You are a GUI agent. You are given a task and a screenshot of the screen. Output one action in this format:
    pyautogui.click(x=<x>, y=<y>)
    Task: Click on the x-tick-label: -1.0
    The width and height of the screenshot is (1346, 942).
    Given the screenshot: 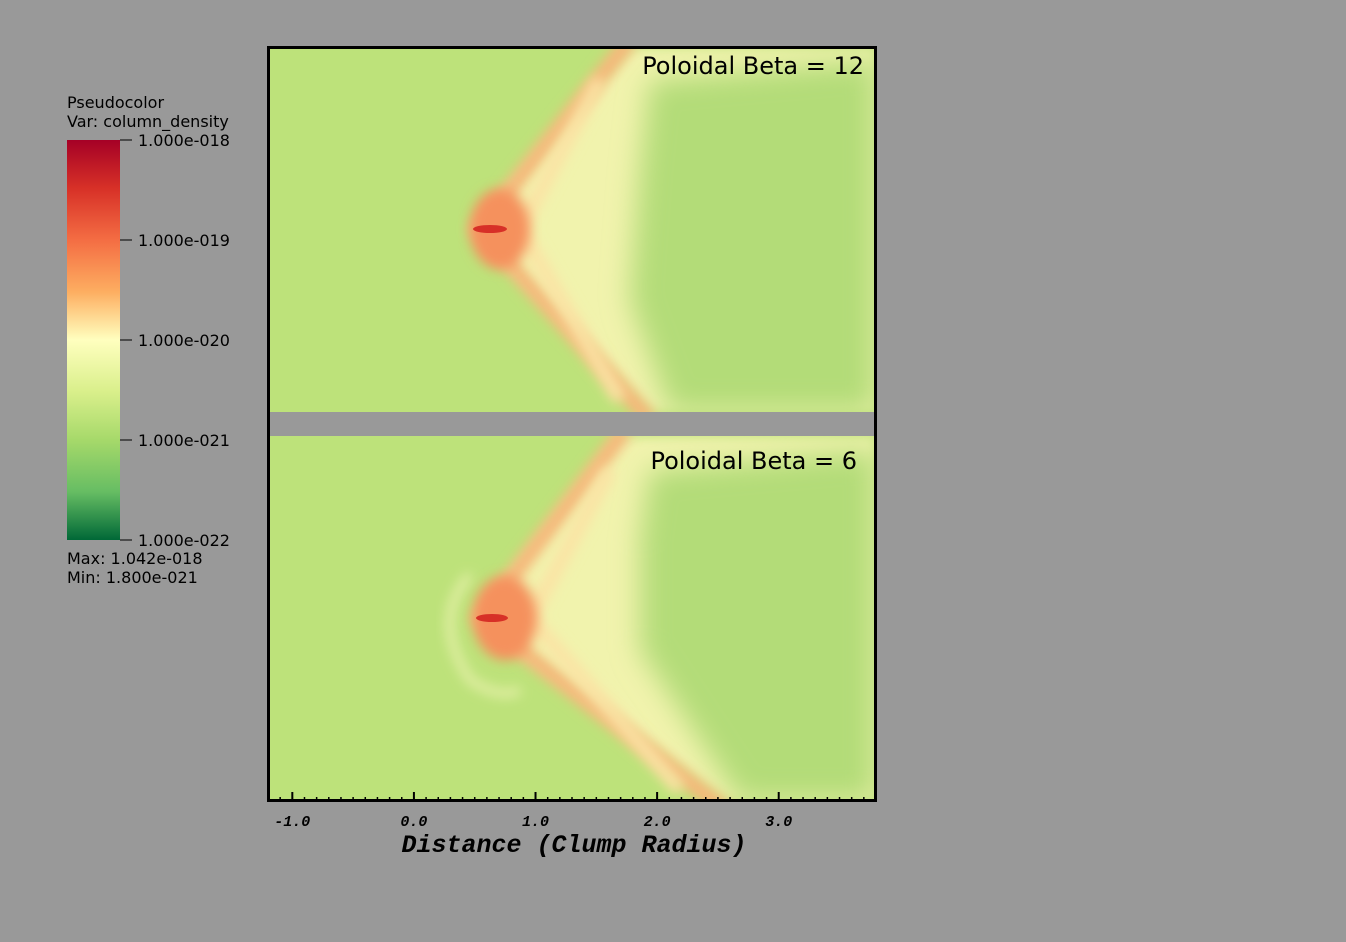 What is the action you would take?
    pyautogui.click(x=292, y=822)
    